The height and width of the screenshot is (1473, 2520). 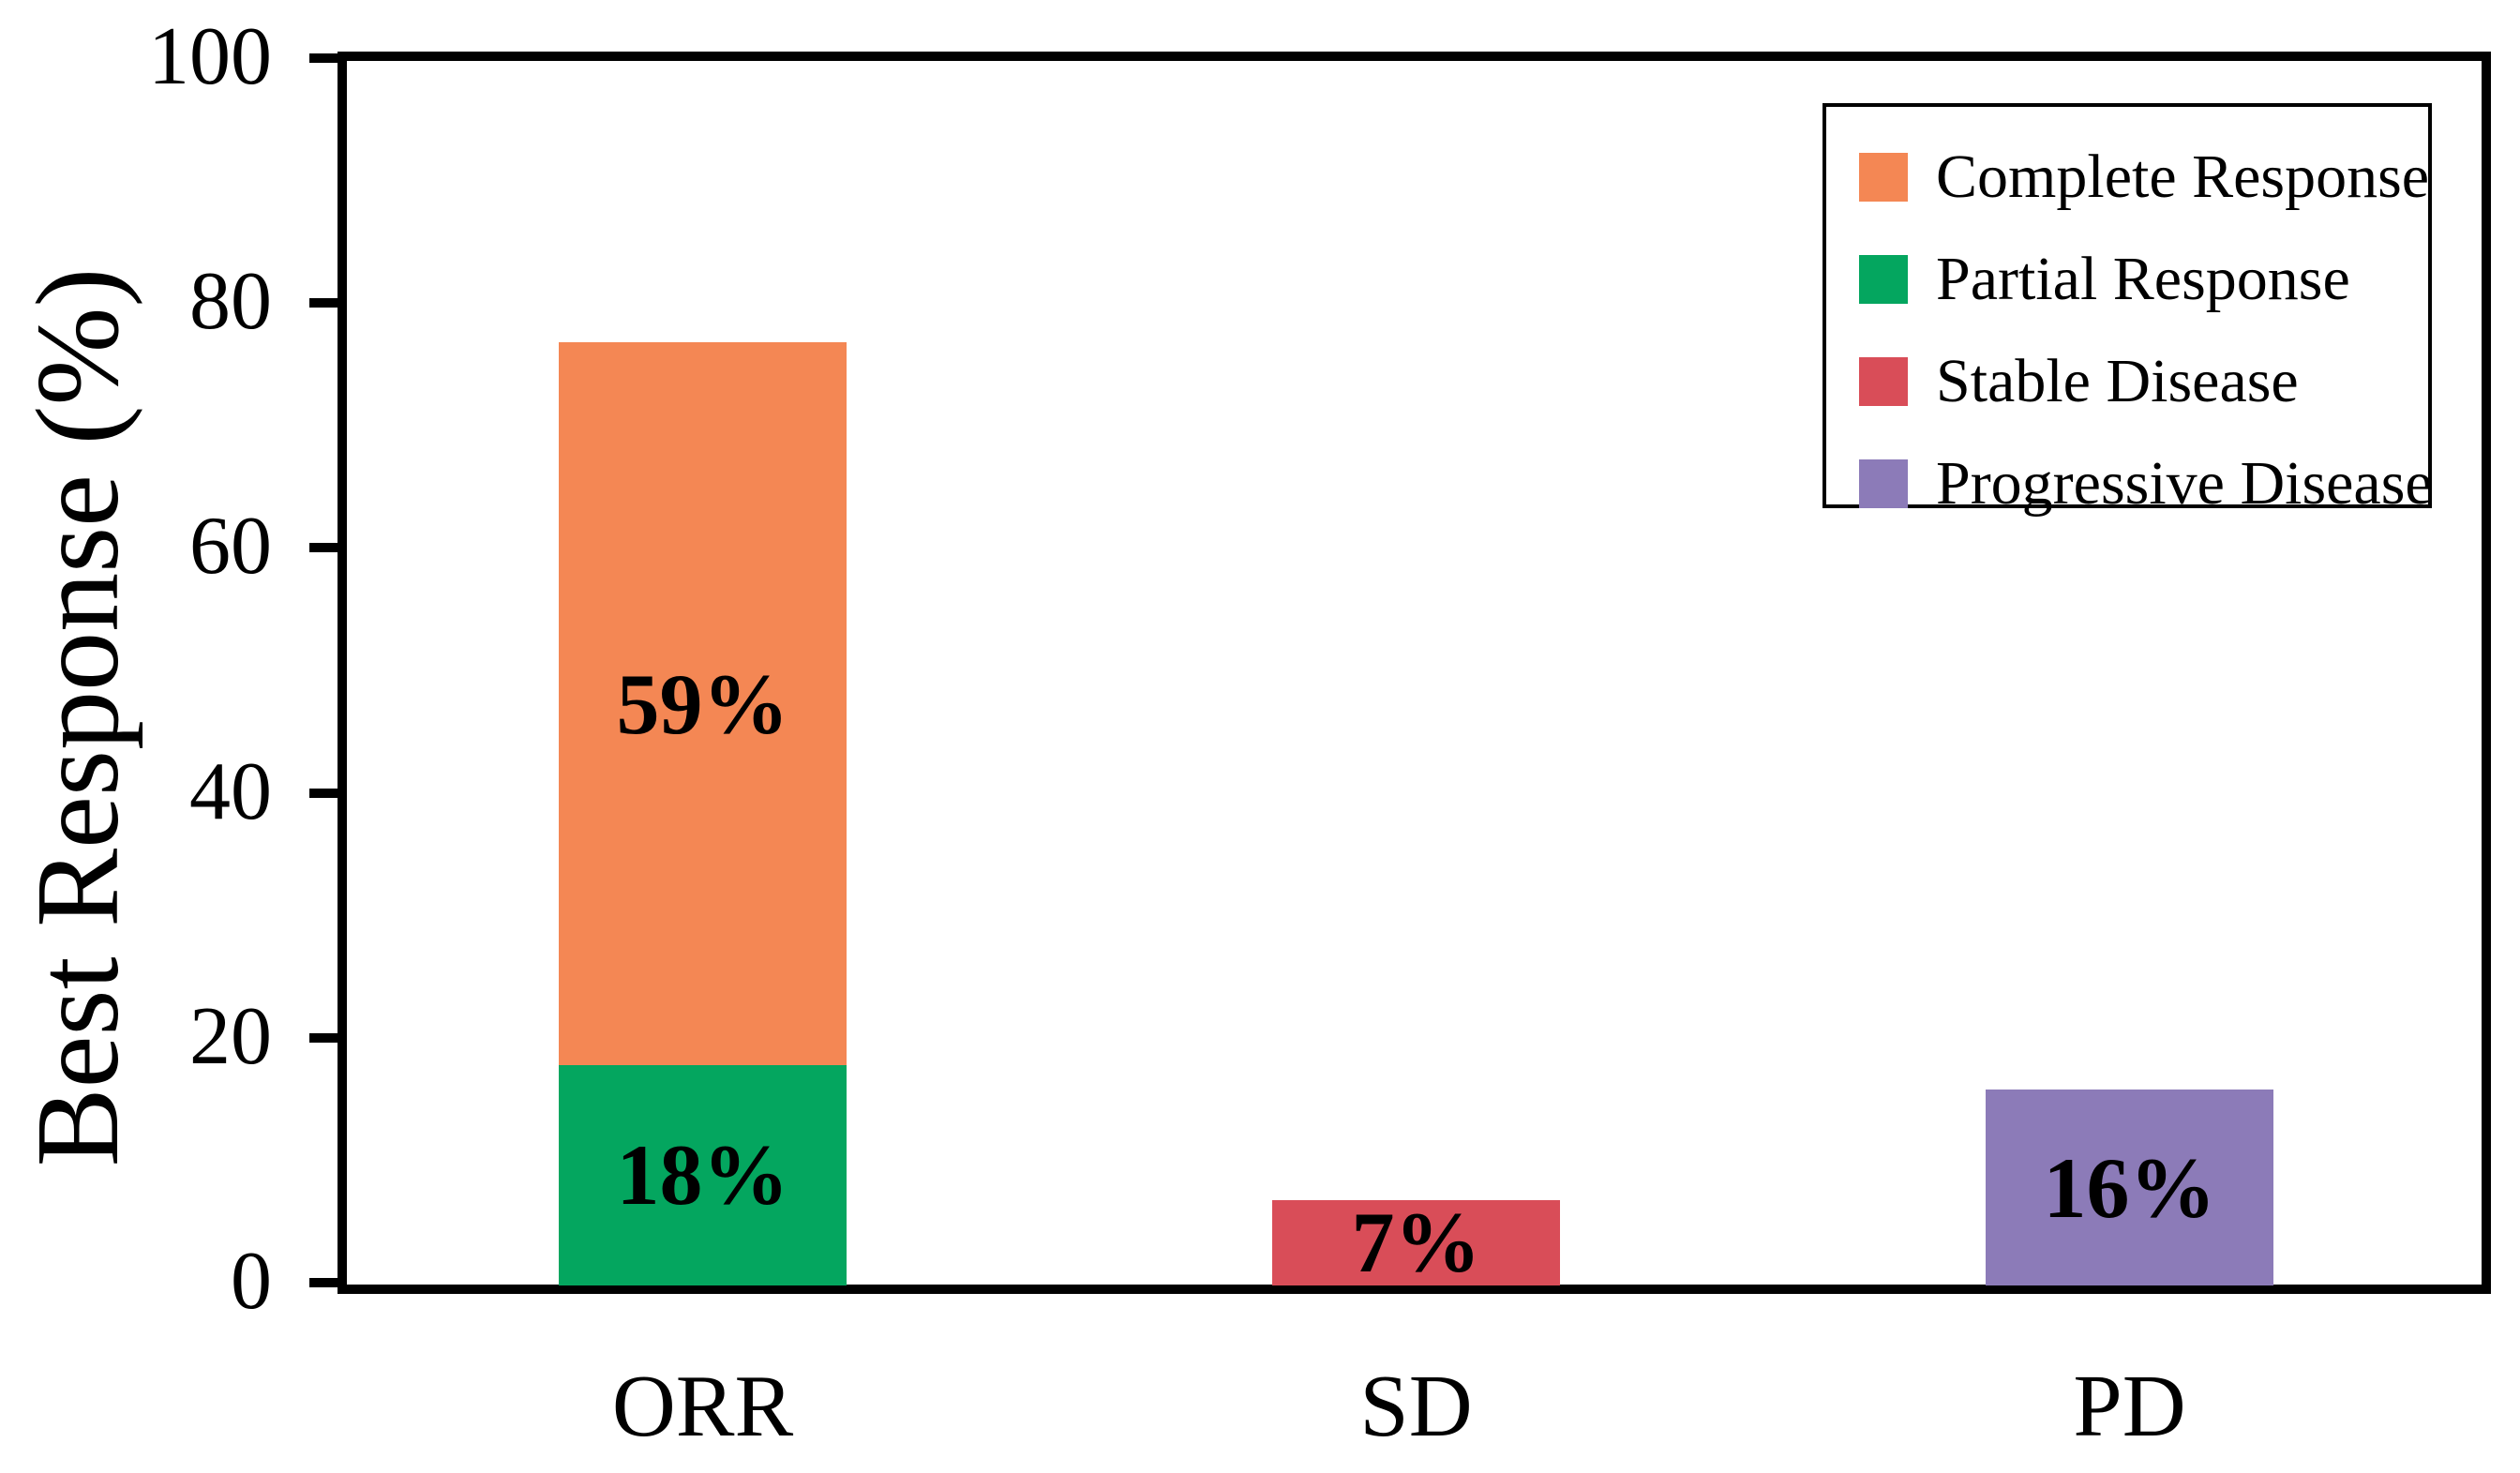 I want to click on legend-item: Progressive Disease, so click(x=2146, y=484).